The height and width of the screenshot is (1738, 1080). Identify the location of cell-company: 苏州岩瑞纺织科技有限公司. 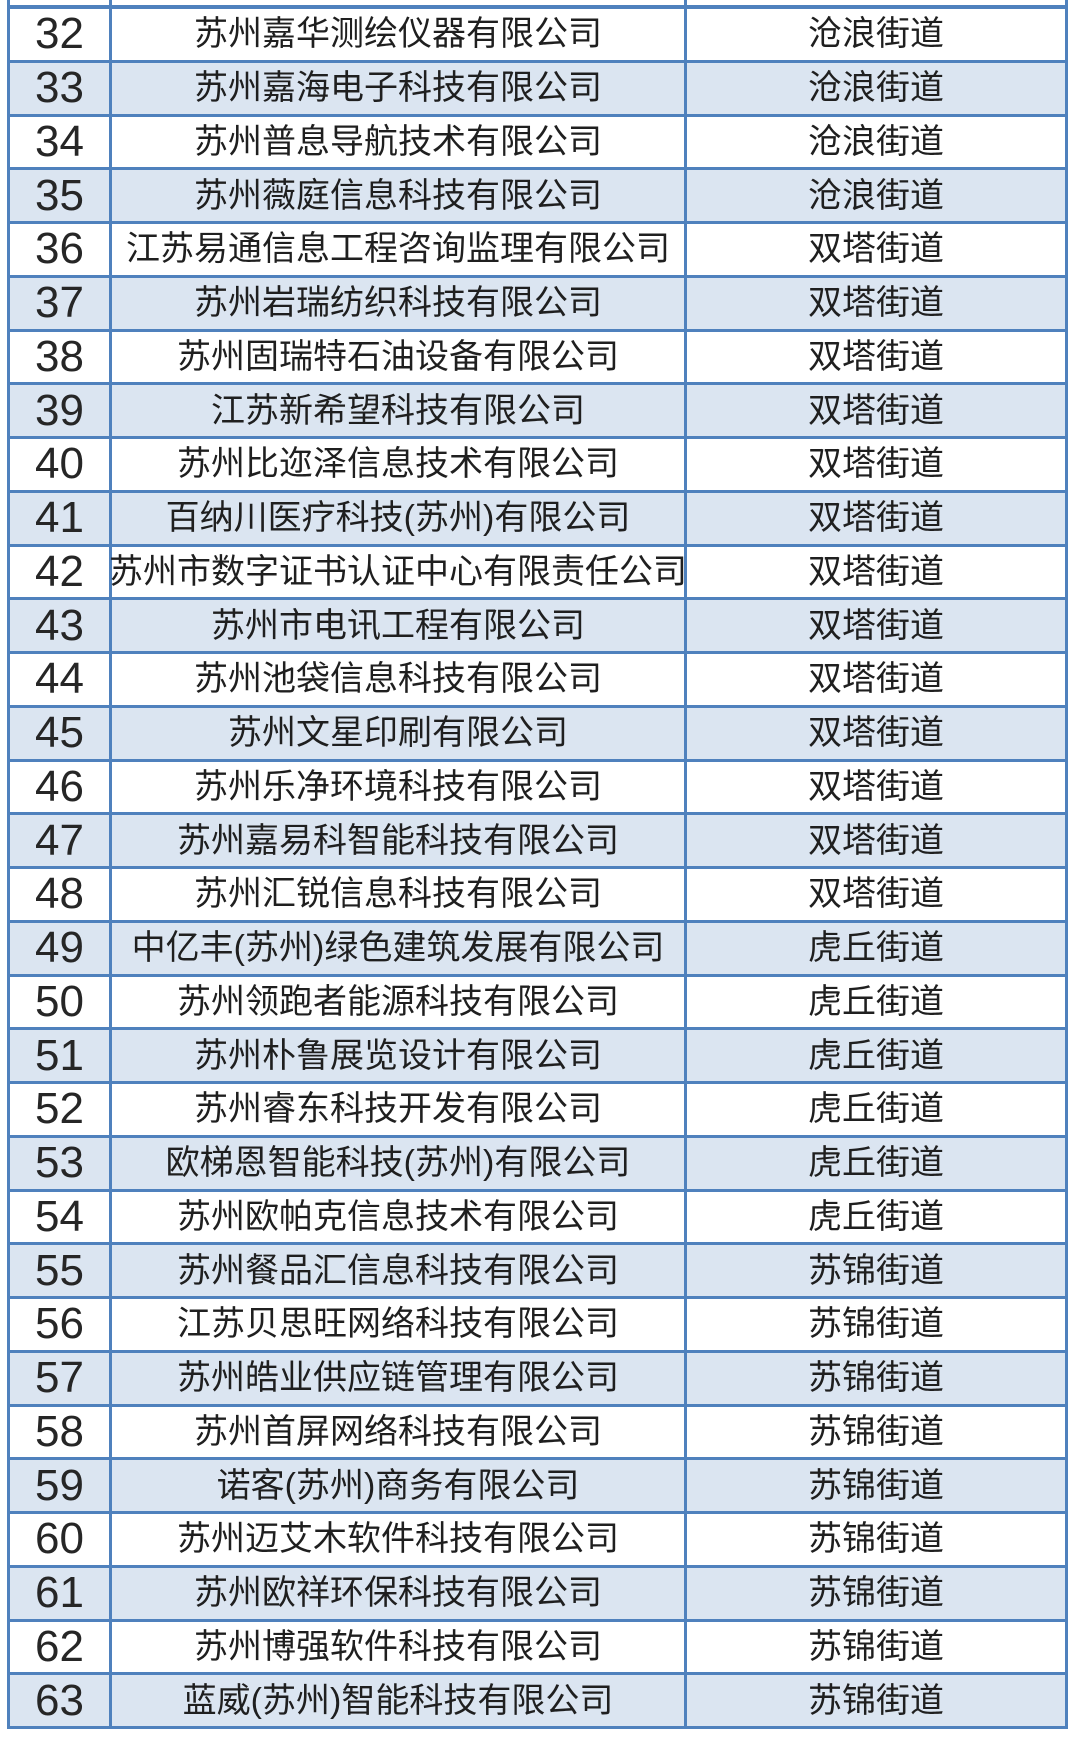
(399, 303).